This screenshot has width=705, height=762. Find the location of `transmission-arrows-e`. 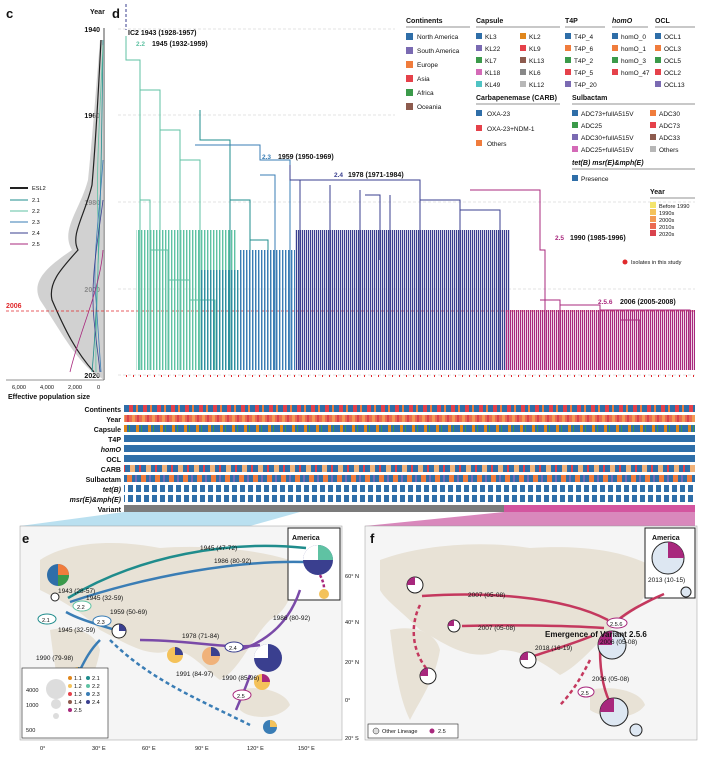

transmission-arrows-e is located at coordinates (195, 635).